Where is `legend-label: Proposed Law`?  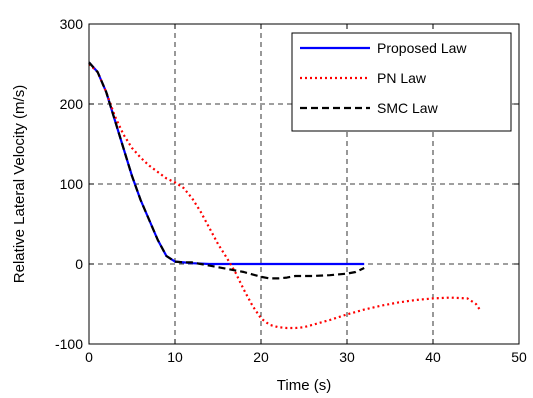 legend-label: Proposed Law is located at coordinates (422, 48).